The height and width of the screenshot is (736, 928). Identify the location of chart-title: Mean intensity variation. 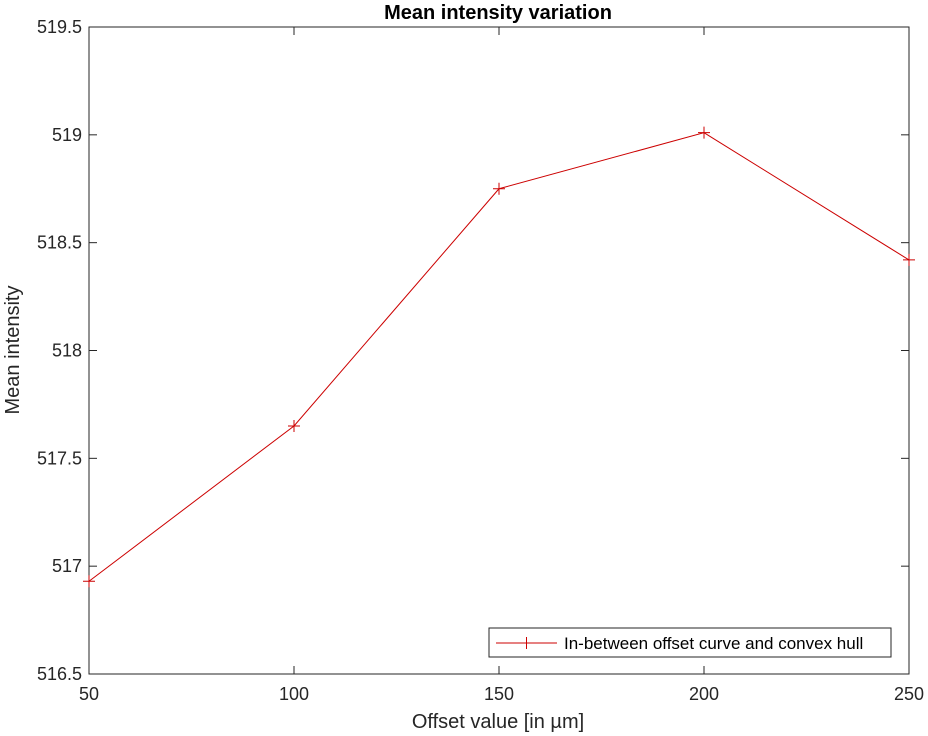
(498, 13).